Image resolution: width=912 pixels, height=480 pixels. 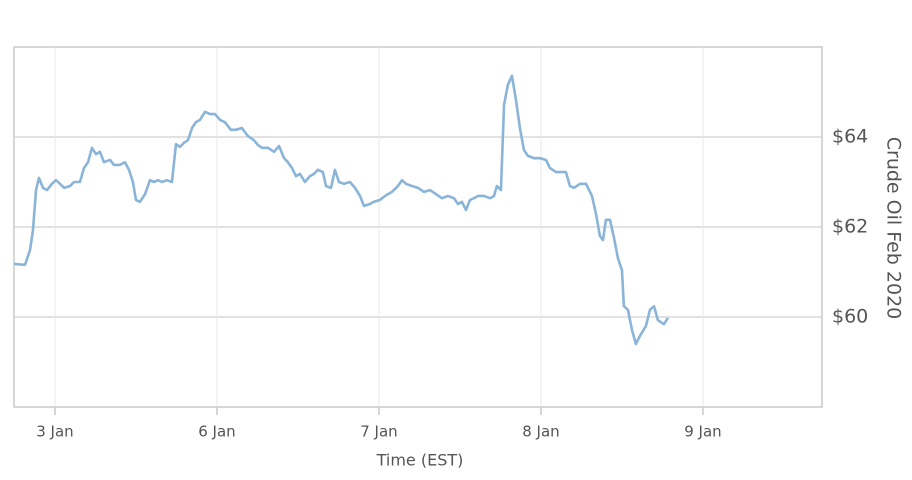 What do you see at coordinates (420, 460) in the screenshot?
I see `x-axis-label: Time (EST)` at bounding box center [420, 460].